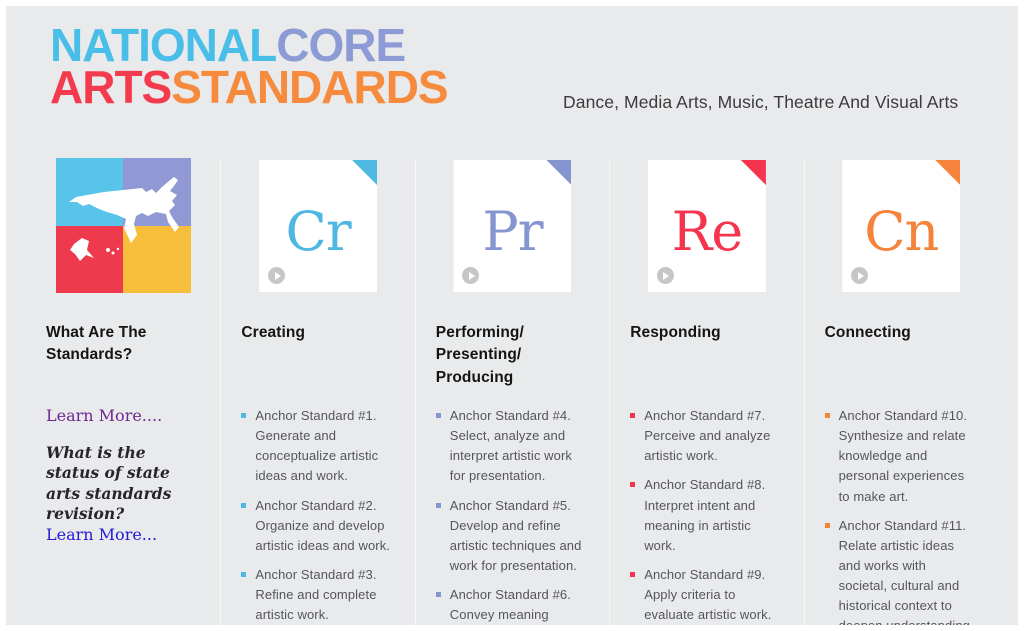 The image size is (1024, 631). I want to click on performing-card: Pr, so click(512, 226).